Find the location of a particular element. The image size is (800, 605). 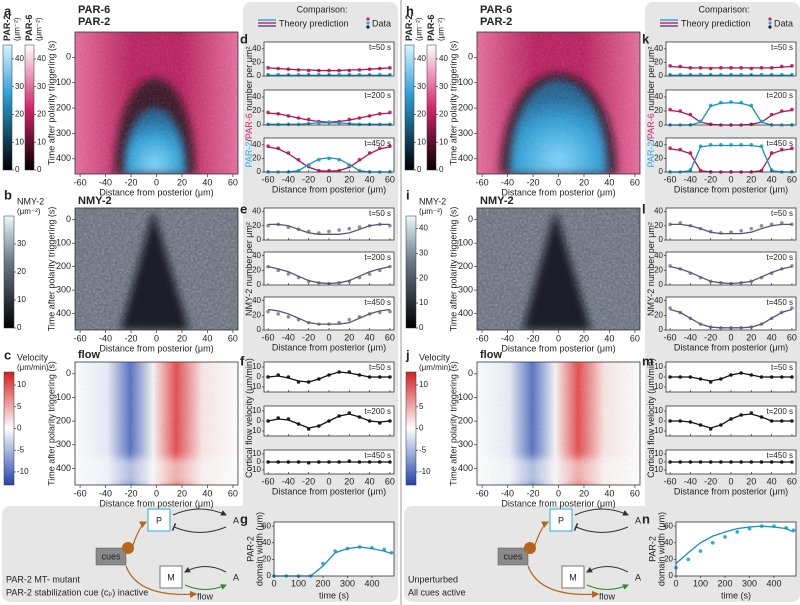

caption: Unperturbed is located at coordinates (433, 579).